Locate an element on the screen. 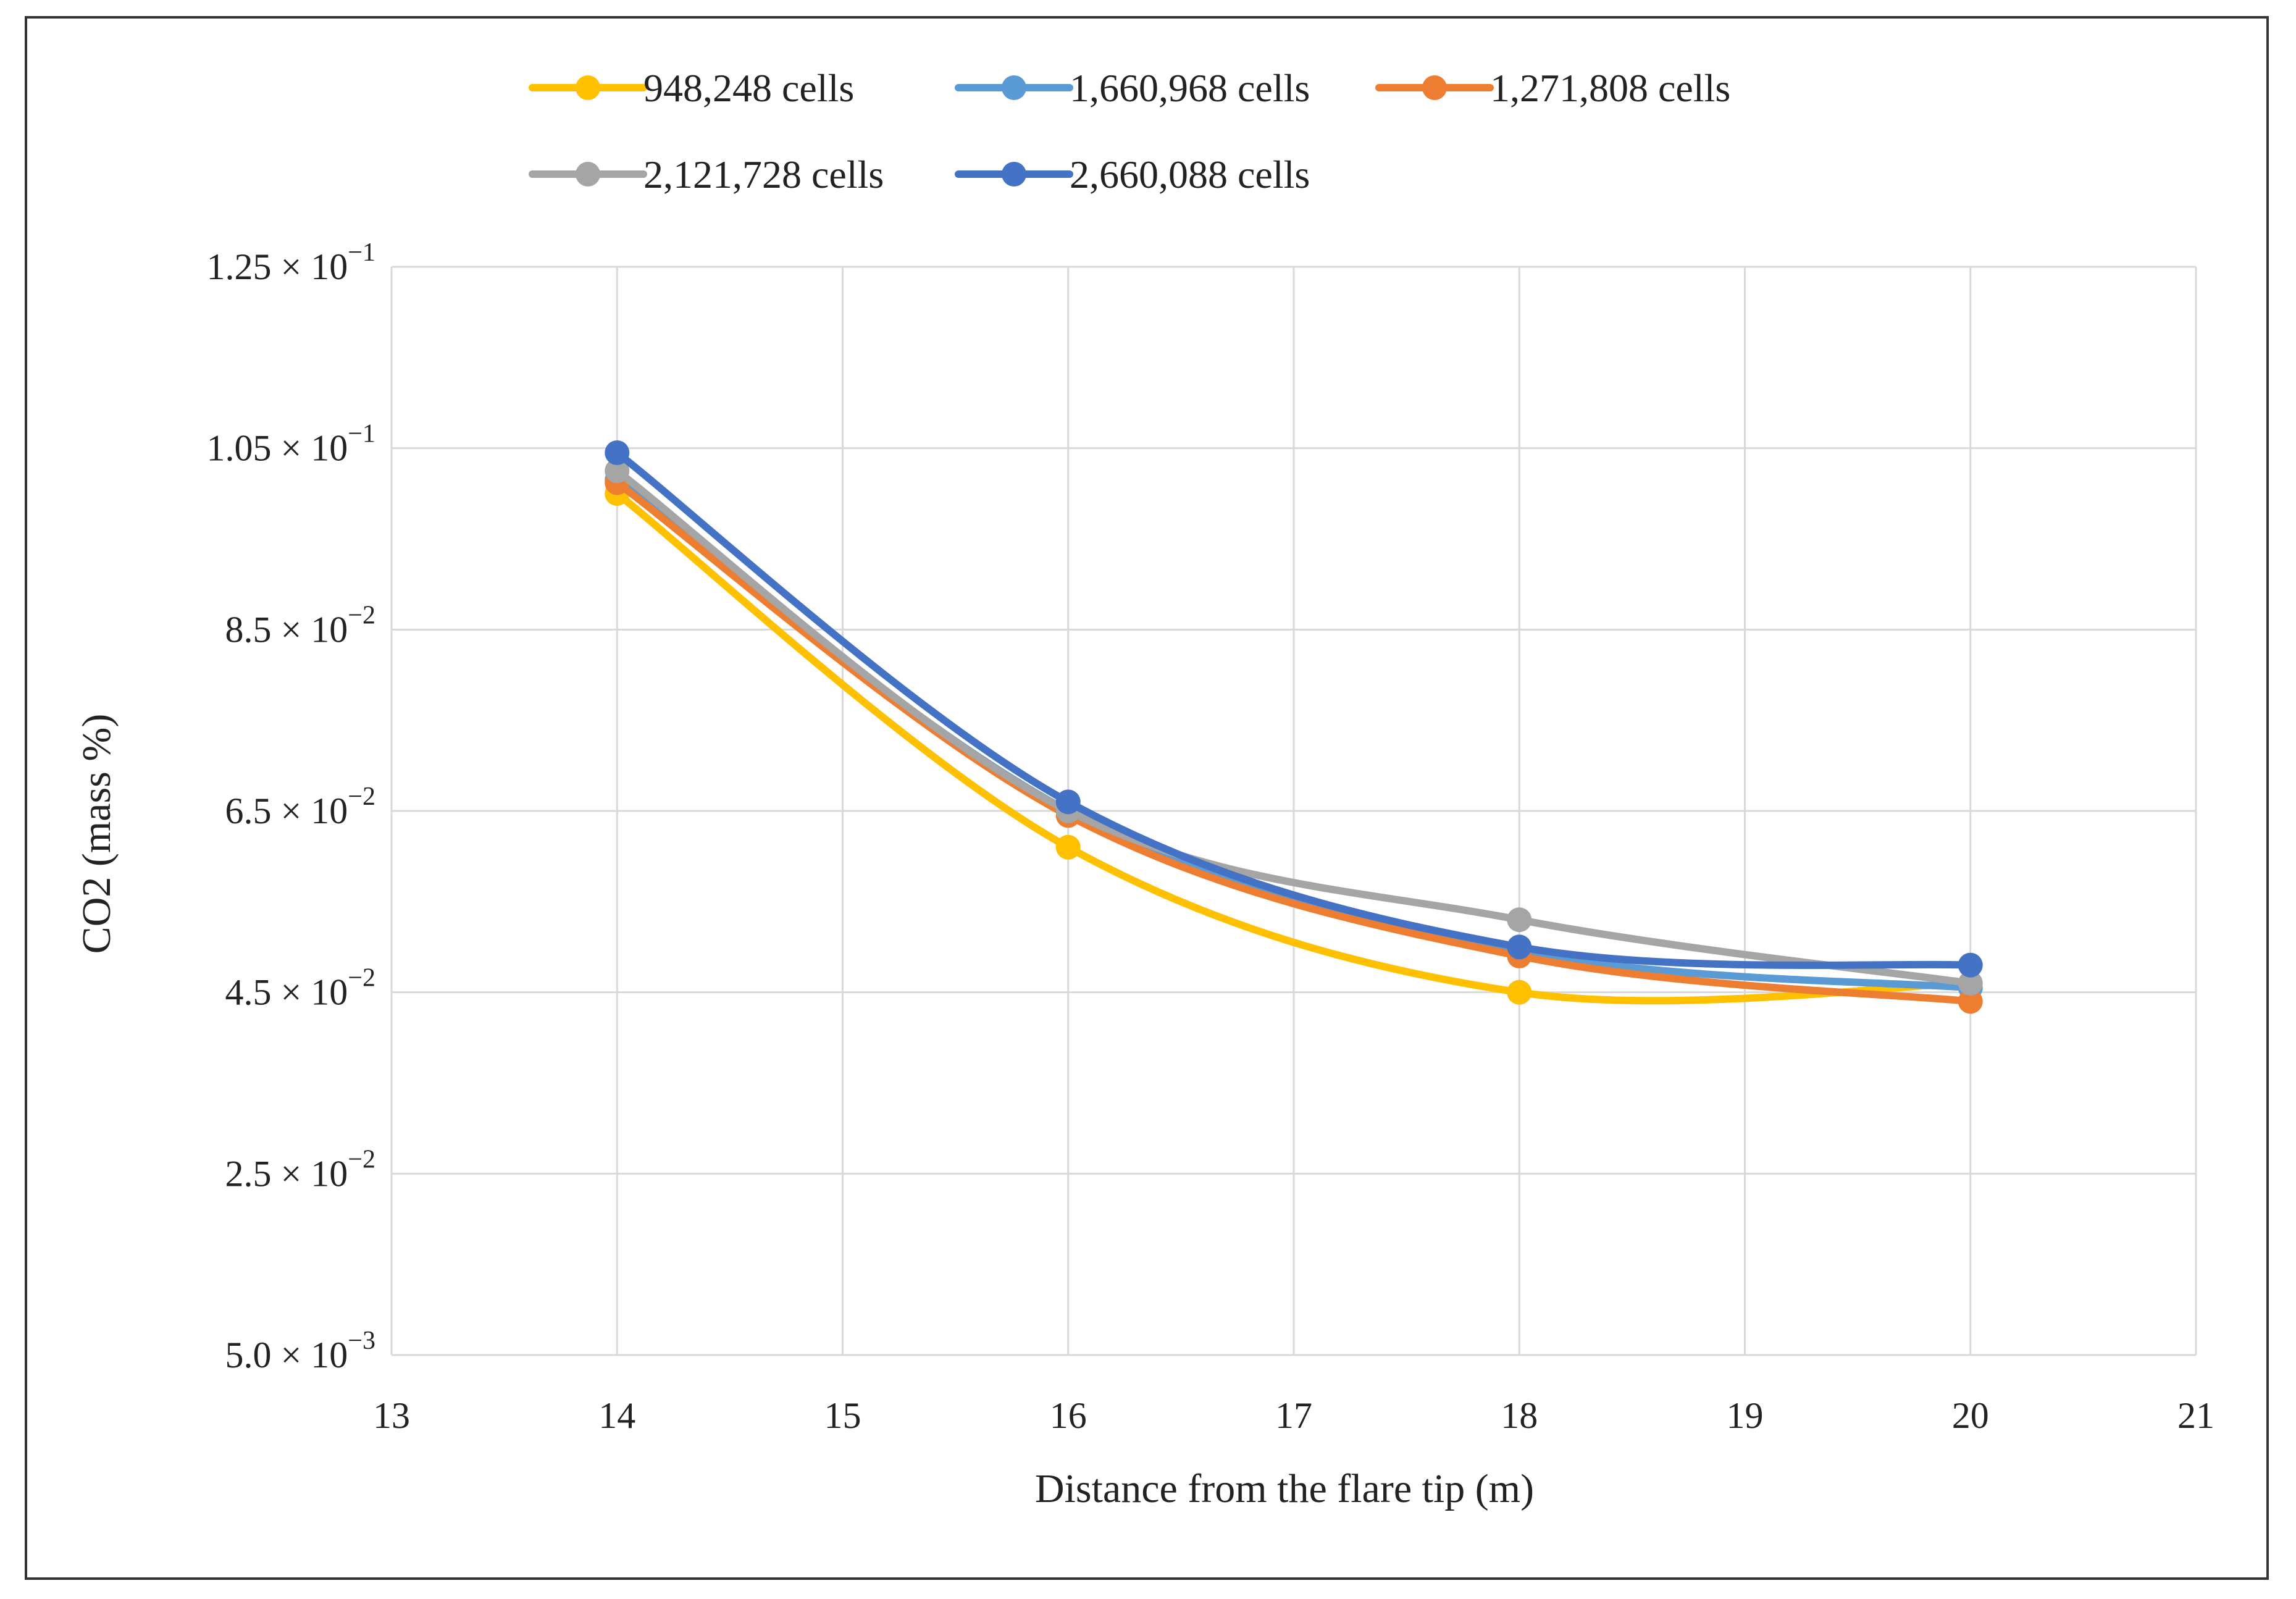 This screenshot has width=2296, height=1599. x-tick-label-14: 14 is located at coordinates (616, 1415).